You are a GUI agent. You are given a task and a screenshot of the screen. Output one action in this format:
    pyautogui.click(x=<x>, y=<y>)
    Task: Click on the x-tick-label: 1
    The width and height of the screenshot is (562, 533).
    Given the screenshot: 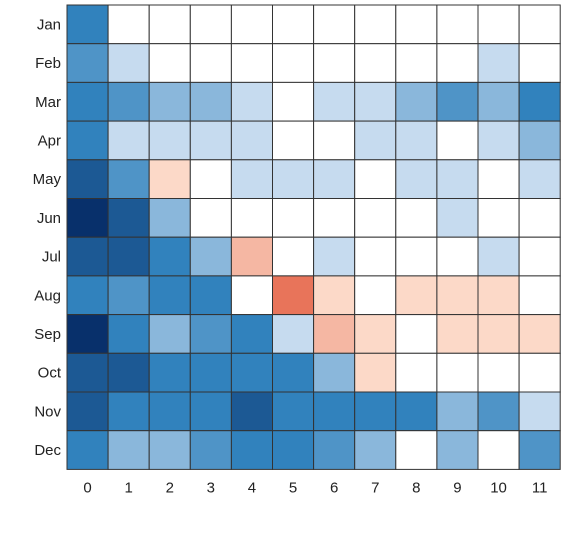 What is the action you would take?
    pyautogui.click(x=128, y=487)
    